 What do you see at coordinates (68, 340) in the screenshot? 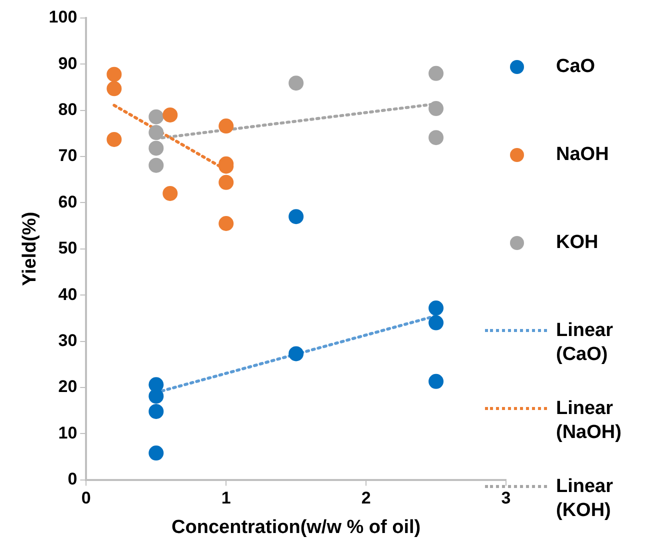
I see `y-tick-label: 30` at bounding box center [68, 340].